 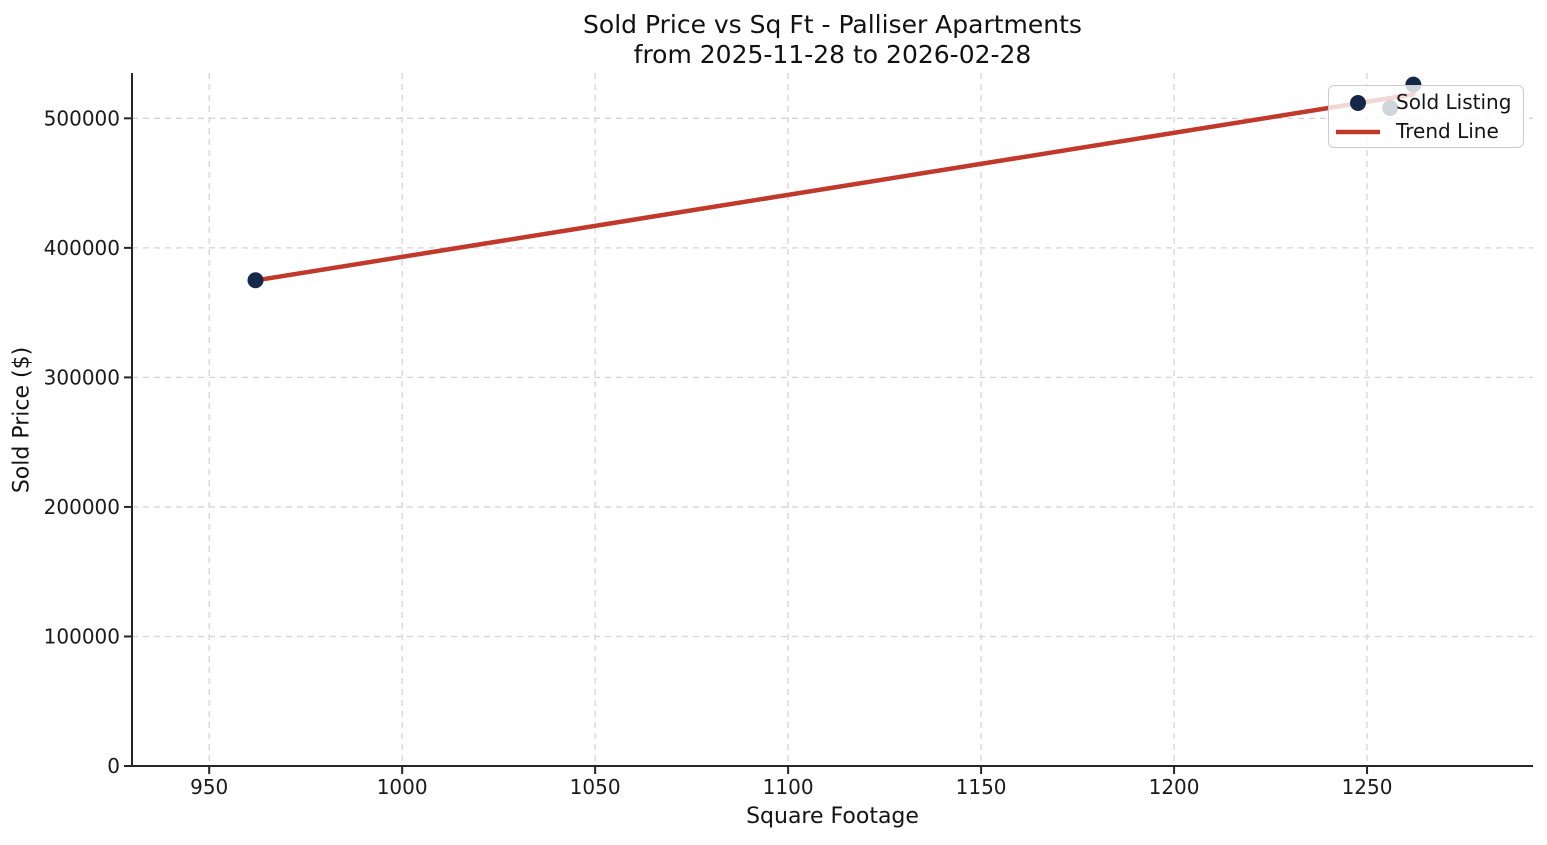 I want to click on trend-line-sample-icon, so click(x=1358, y=131).